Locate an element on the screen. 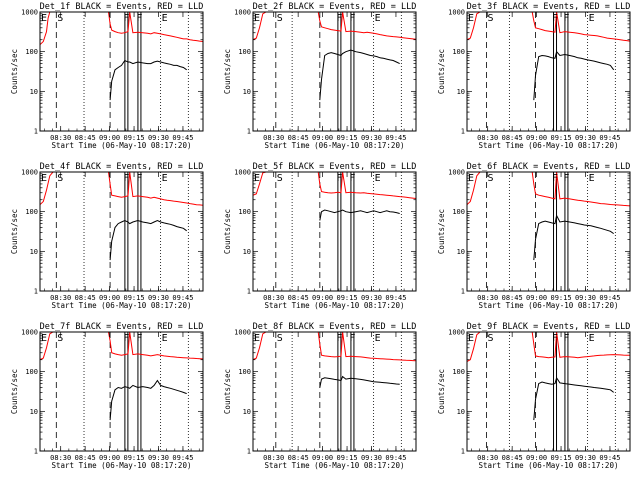  chart-title: Det_2f BLACK = Events, RED = LLD is located at coordinates (335, 7).